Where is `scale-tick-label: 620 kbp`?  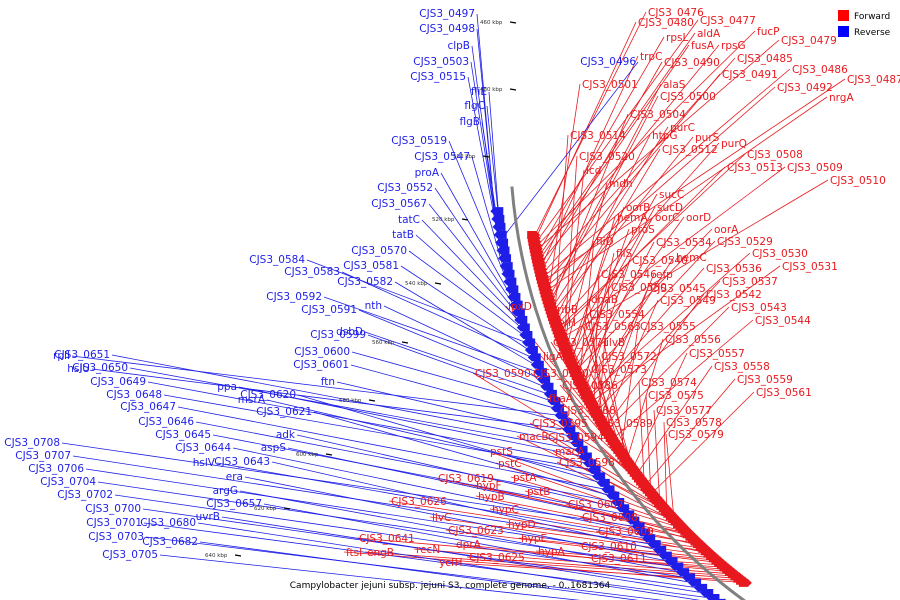
scale-tick-label: 620 kbp is located at coordinates (265, 509).